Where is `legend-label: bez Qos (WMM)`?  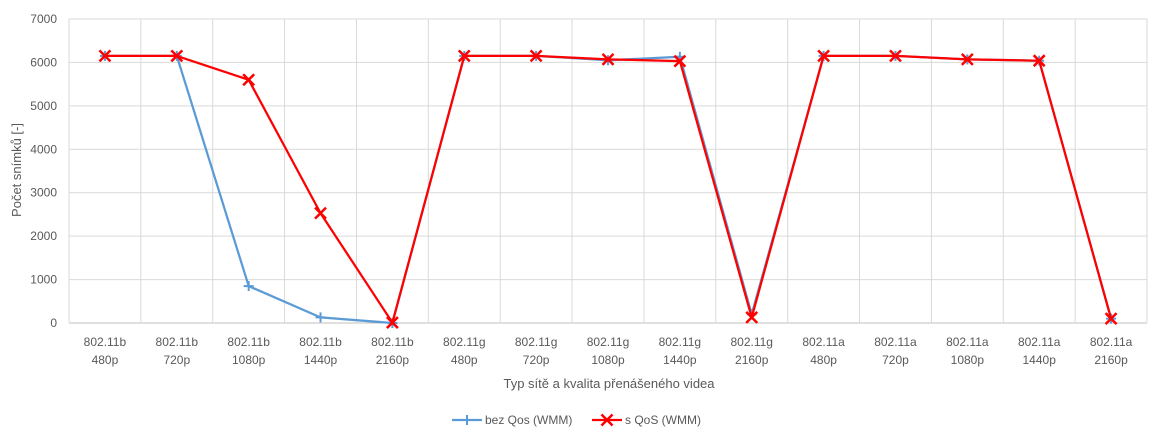 legend-label: bez Qos (WMM) is located at coordinates (528, 420).